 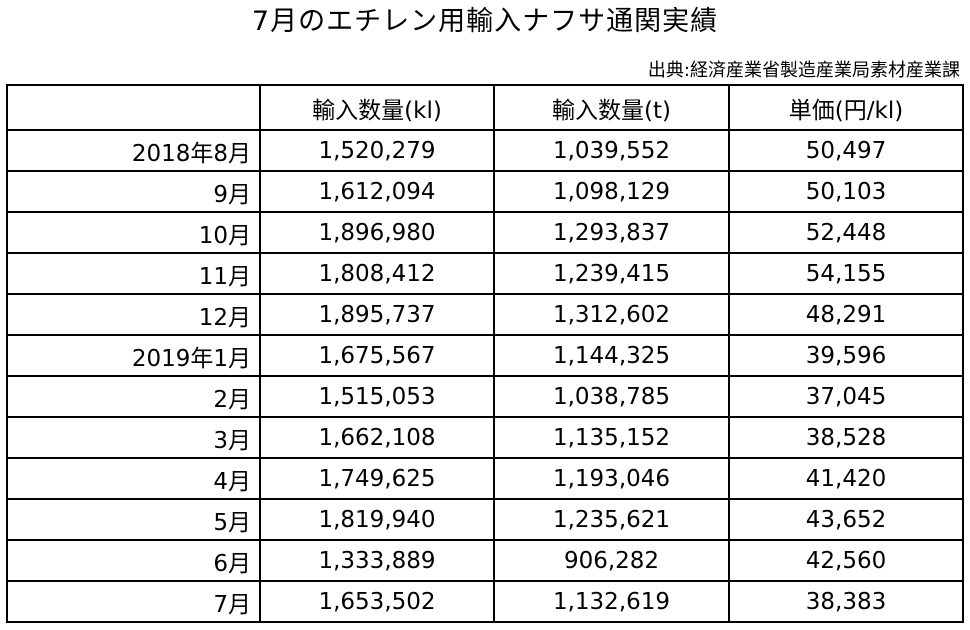 I want to click on volume-t-cell: 1,132,619, so click(x=611, y=601).